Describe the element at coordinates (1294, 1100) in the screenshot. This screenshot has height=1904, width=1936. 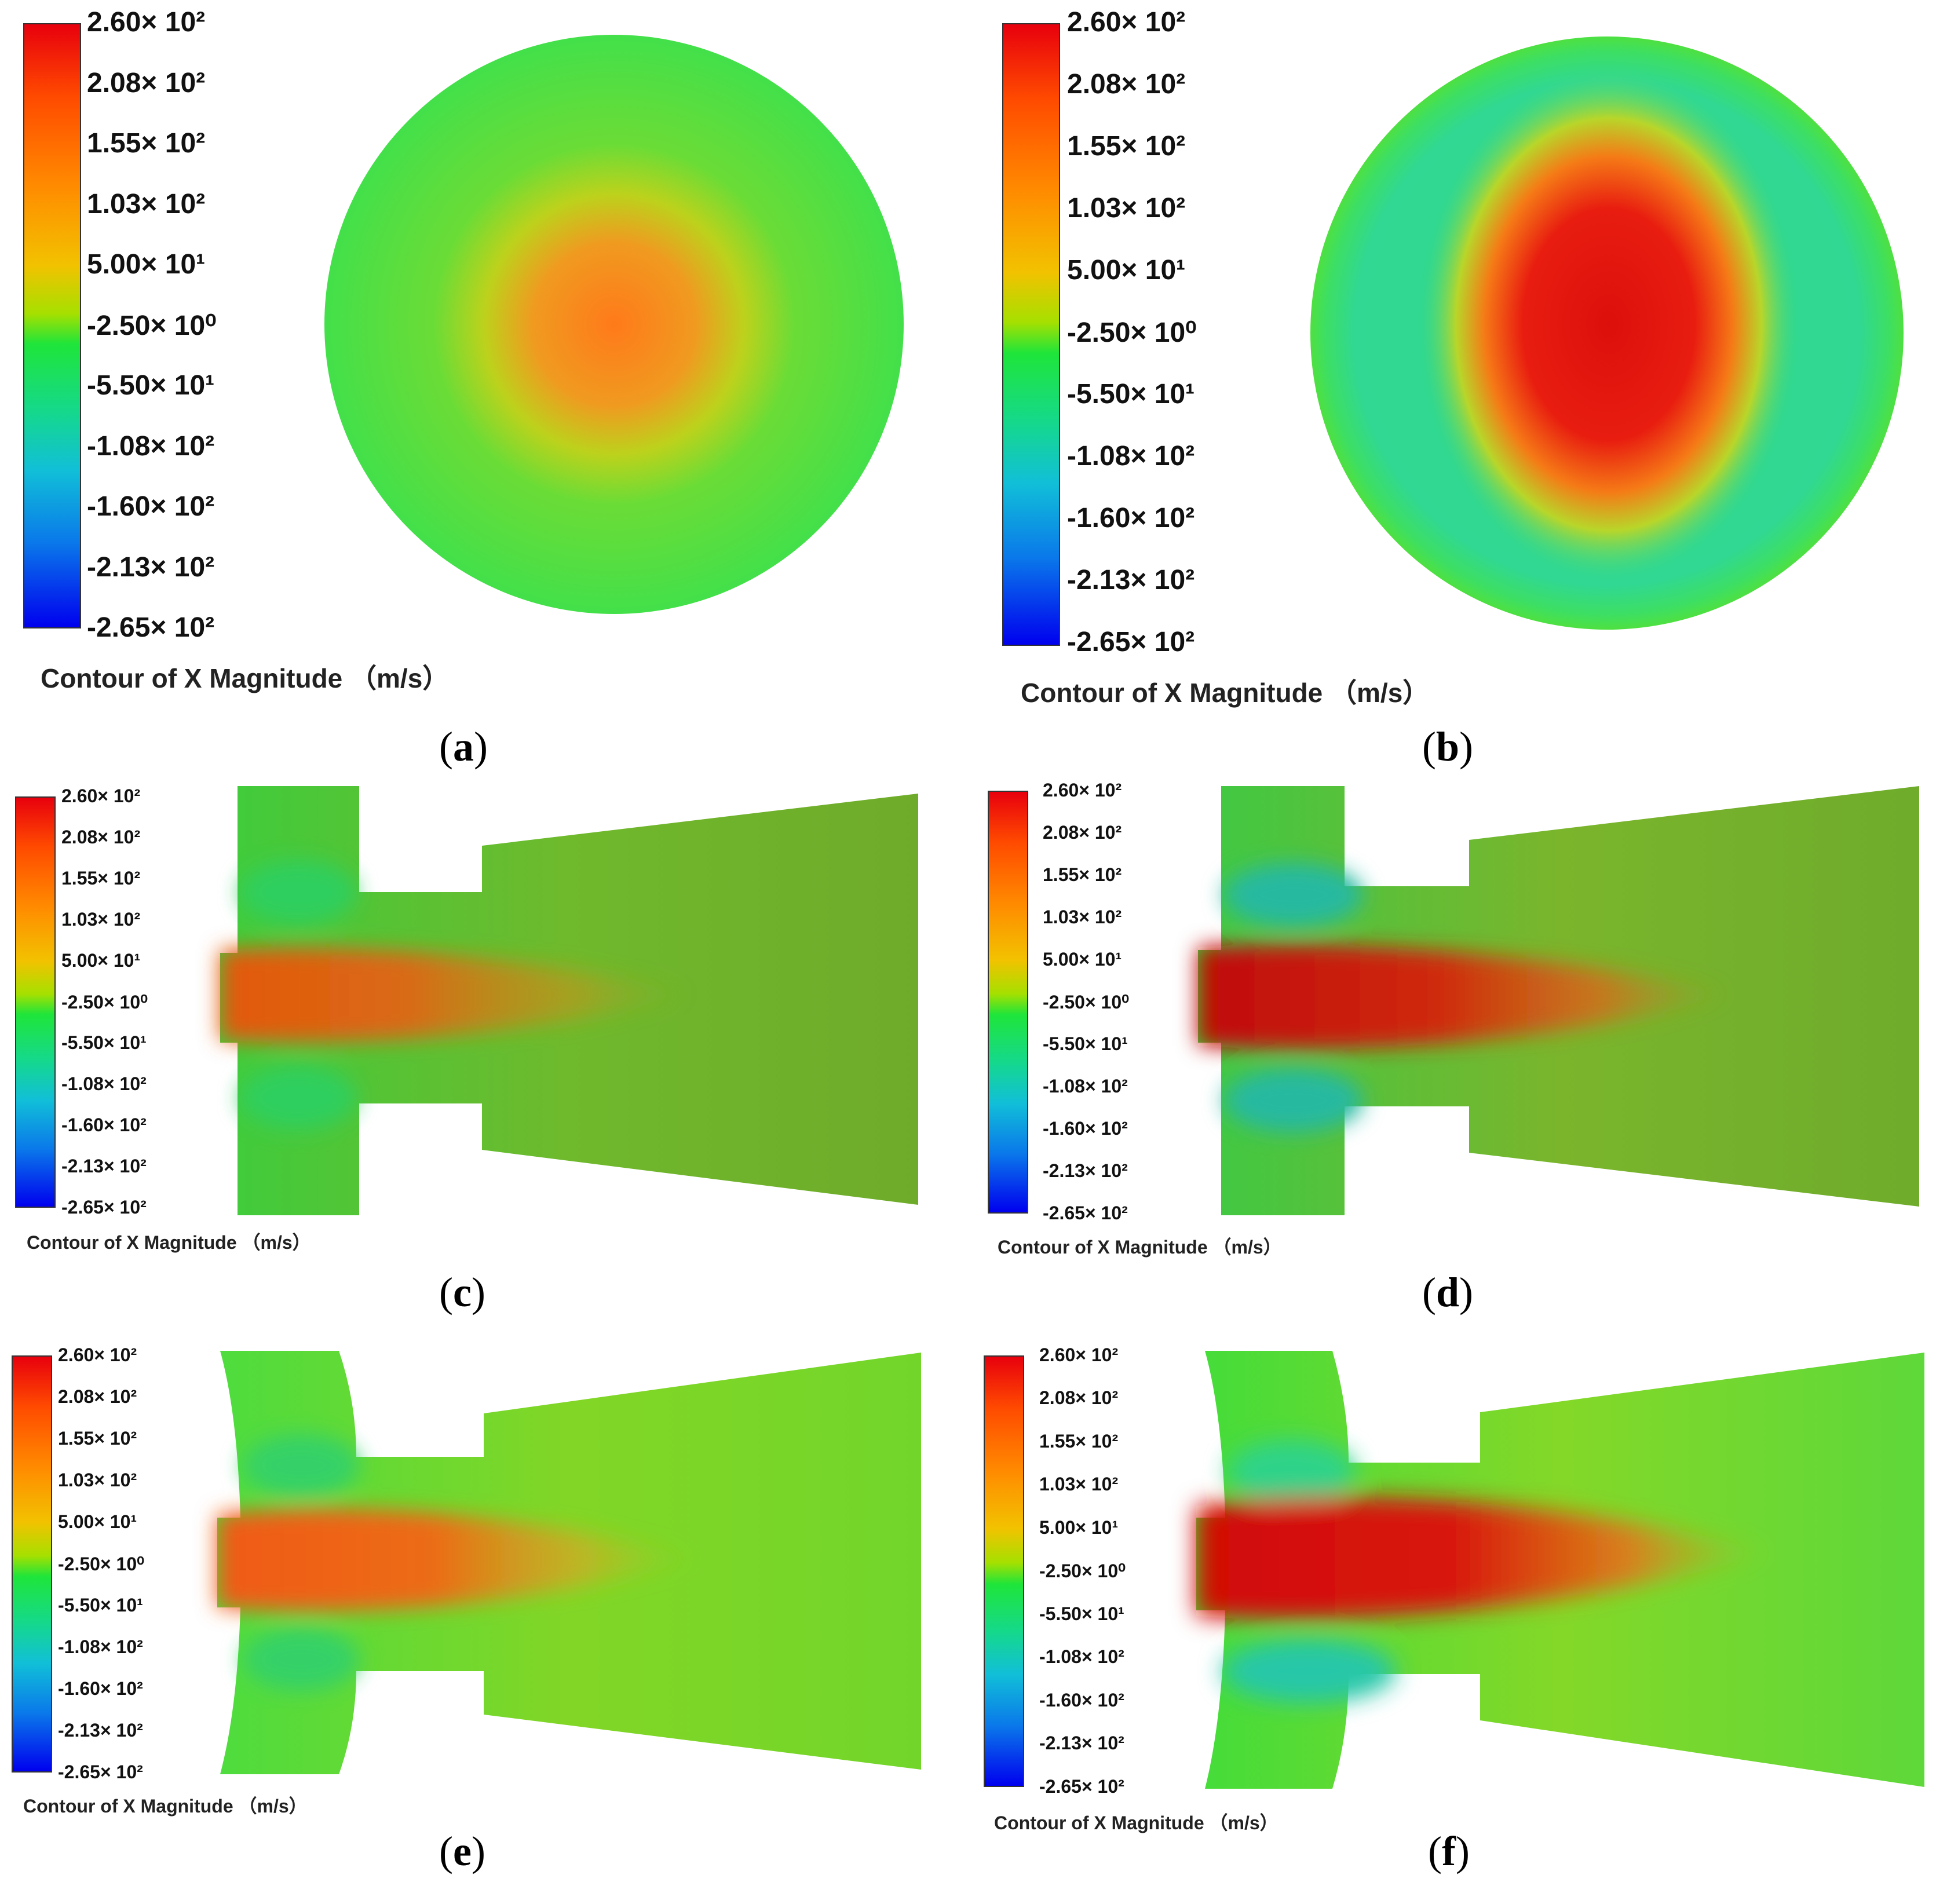
I see `recirculation-zone-lower-d` at that location.